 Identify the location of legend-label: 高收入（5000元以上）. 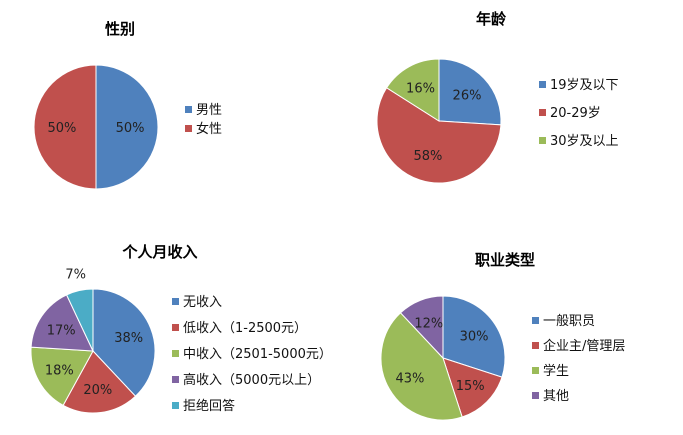
(251, 380).